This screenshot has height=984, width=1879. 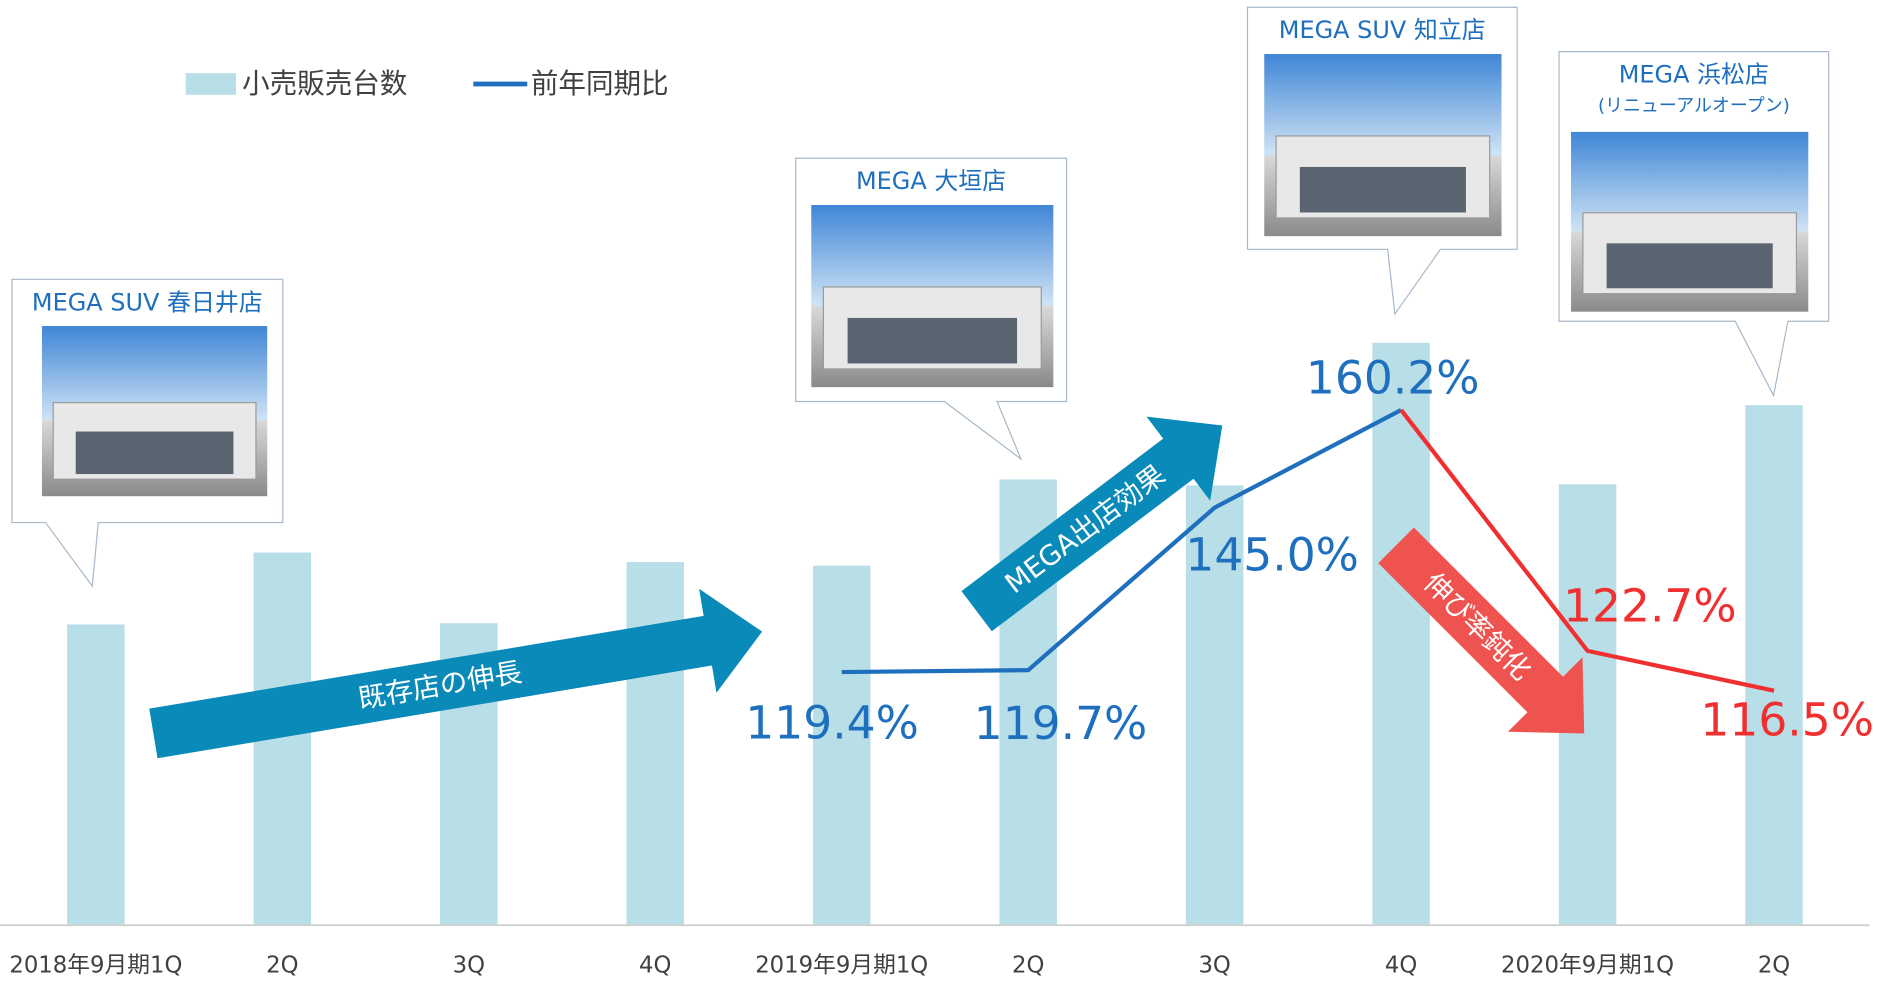 I want to click on store-title: MEGA 浜松店, so click(x=1694, y=75).